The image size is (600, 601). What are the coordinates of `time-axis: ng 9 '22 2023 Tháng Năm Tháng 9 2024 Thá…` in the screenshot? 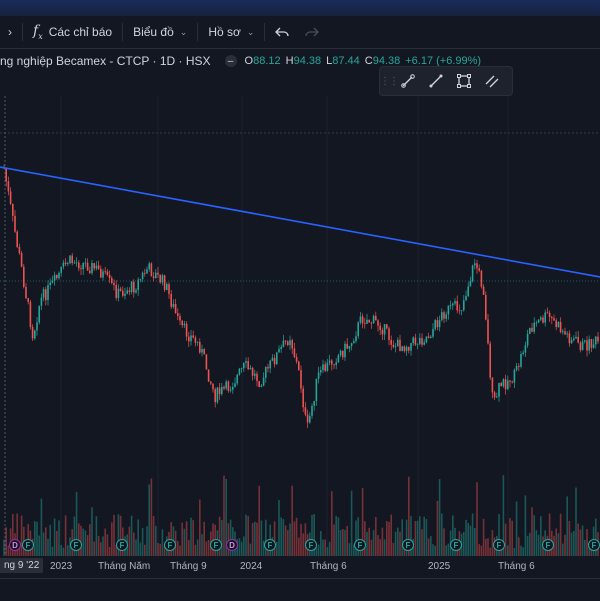 It's located at (300, 567).